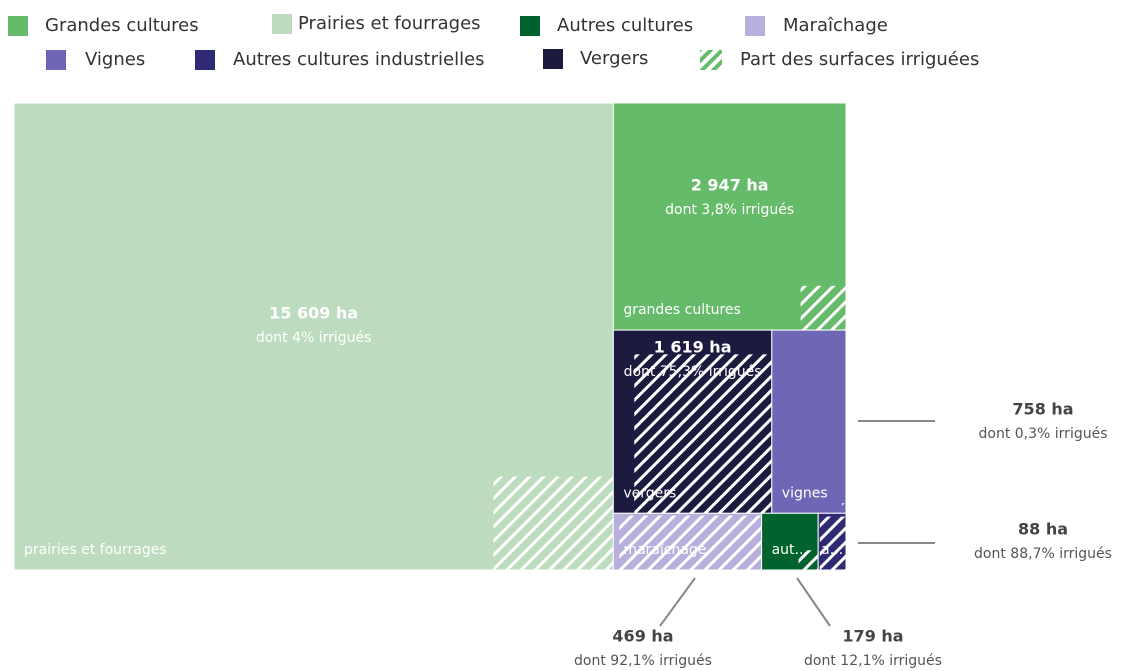 The image size is (1125, 671). I want to click on box-label: grandes cultures, so click(682, 310).